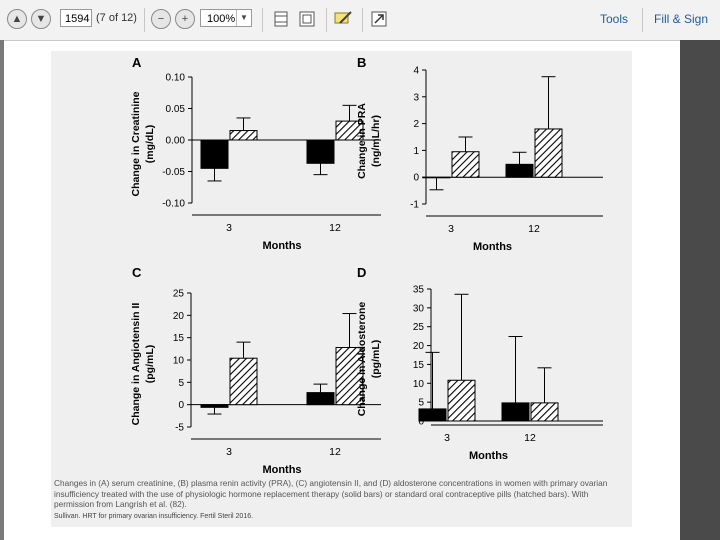 The width and height of the screenshot is (720, 540). I want to click on plus-icon: +, so click(185, 19).